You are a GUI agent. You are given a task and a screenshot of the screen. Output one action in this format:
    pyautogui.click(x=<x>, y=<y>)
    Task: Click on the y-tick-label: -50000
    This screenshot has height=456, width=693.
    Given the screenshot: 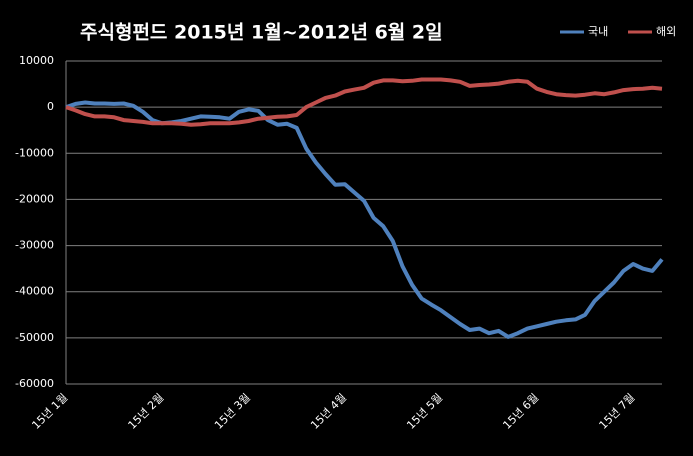 What is the action you would take?
    pyautogui.click(x=34, y=337)
    